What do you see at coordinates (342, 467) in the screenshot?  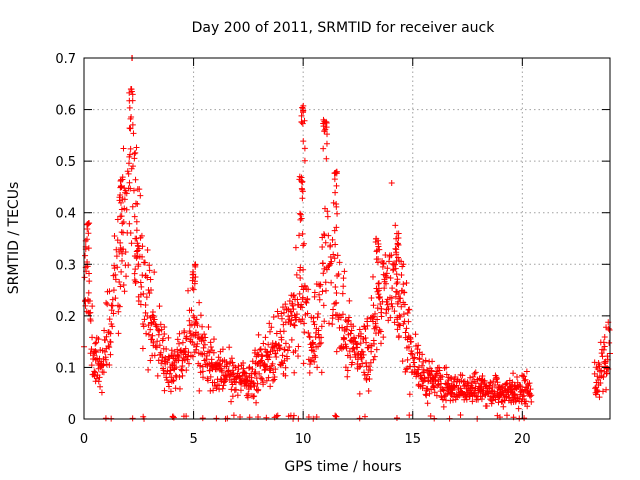 I see `x-axis-label: GPS time / hours` at bounding box center [342, 467].